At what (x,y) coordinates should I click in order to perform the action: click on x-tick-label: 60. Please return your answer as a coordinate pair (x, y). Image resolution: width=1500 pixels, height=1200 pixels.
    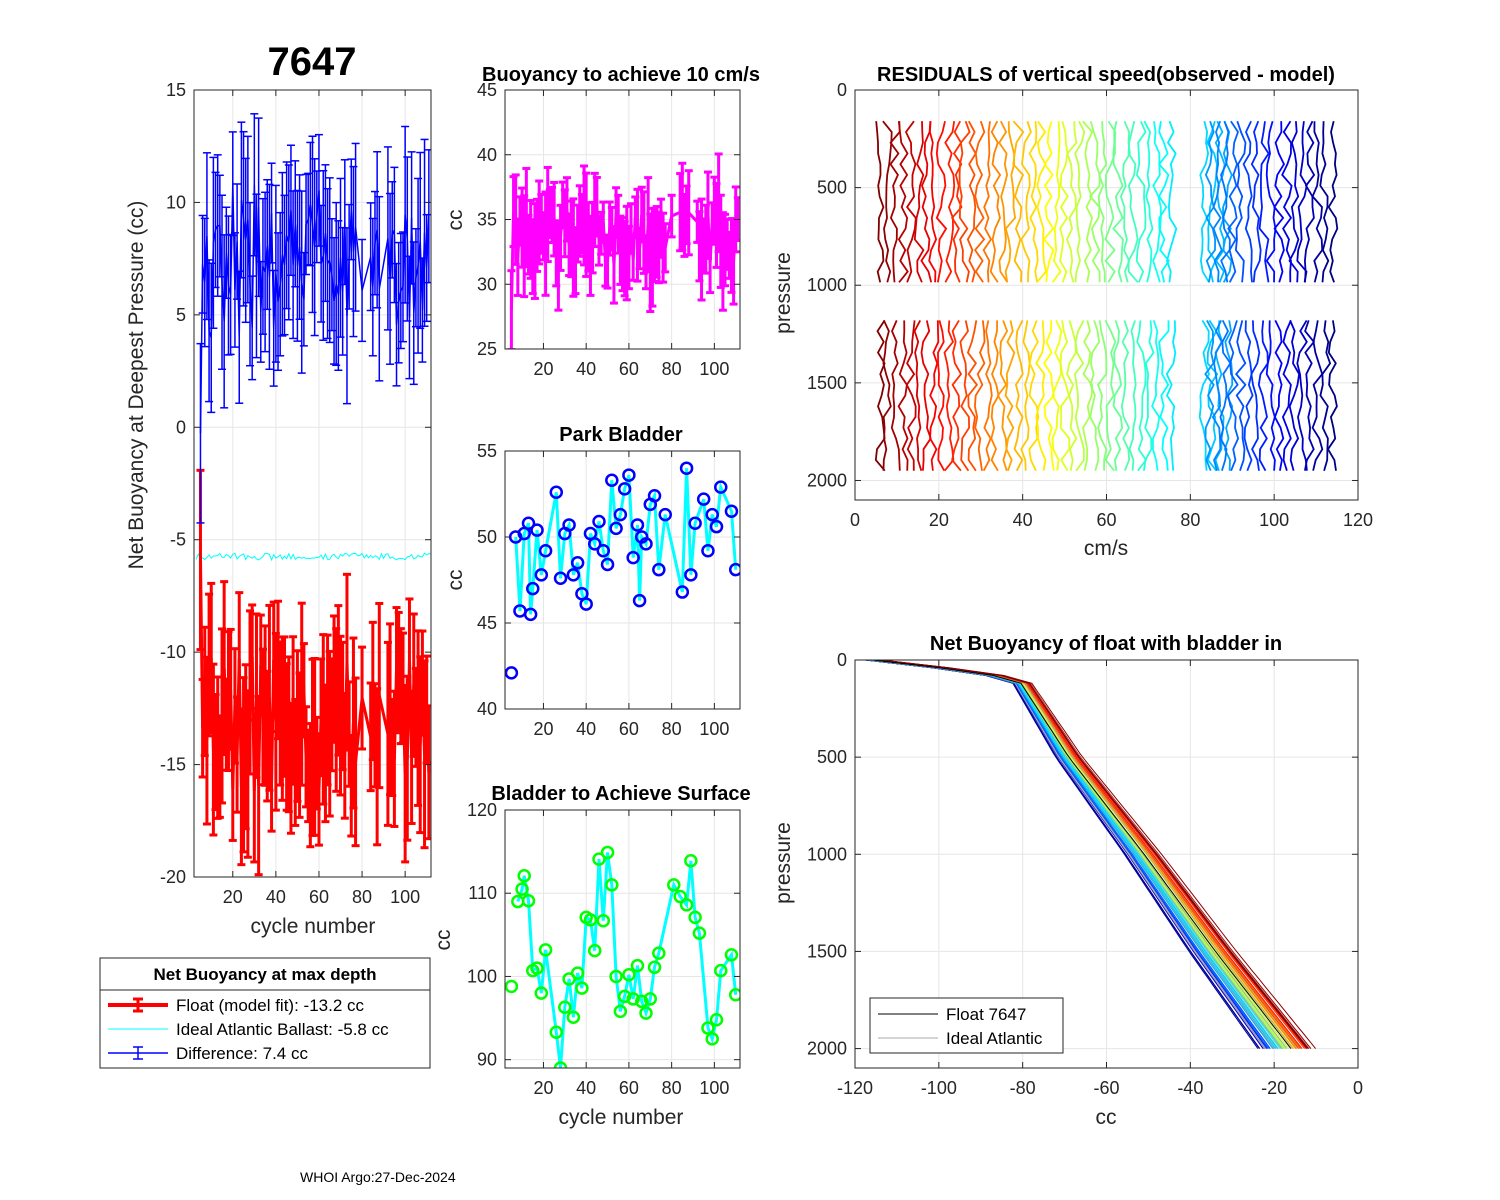
    Looking at the image, I should click on (629, 729).